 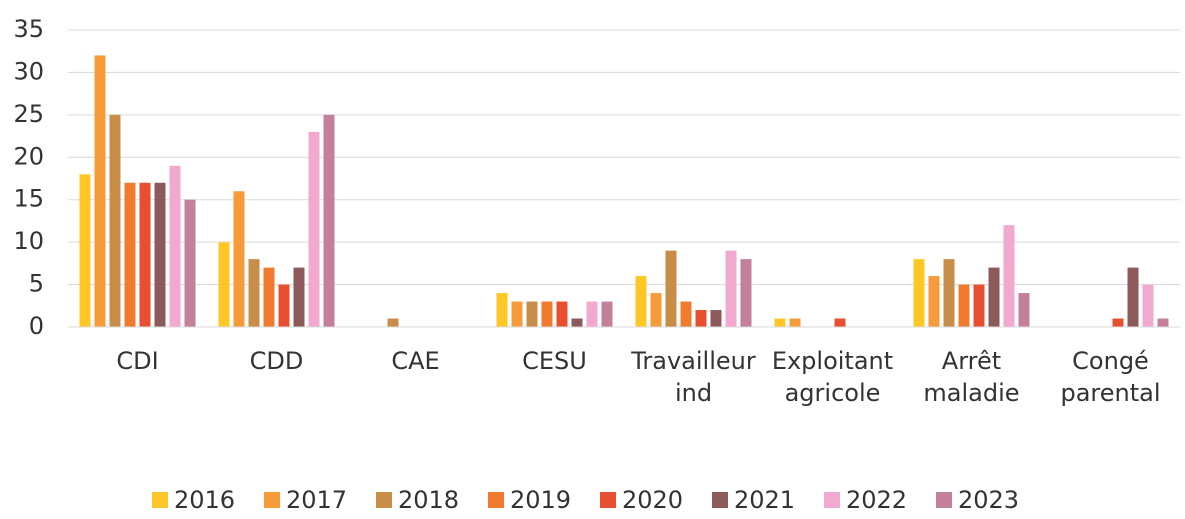 I want to click on legend-label: 2018, so click(x=428, y=500).